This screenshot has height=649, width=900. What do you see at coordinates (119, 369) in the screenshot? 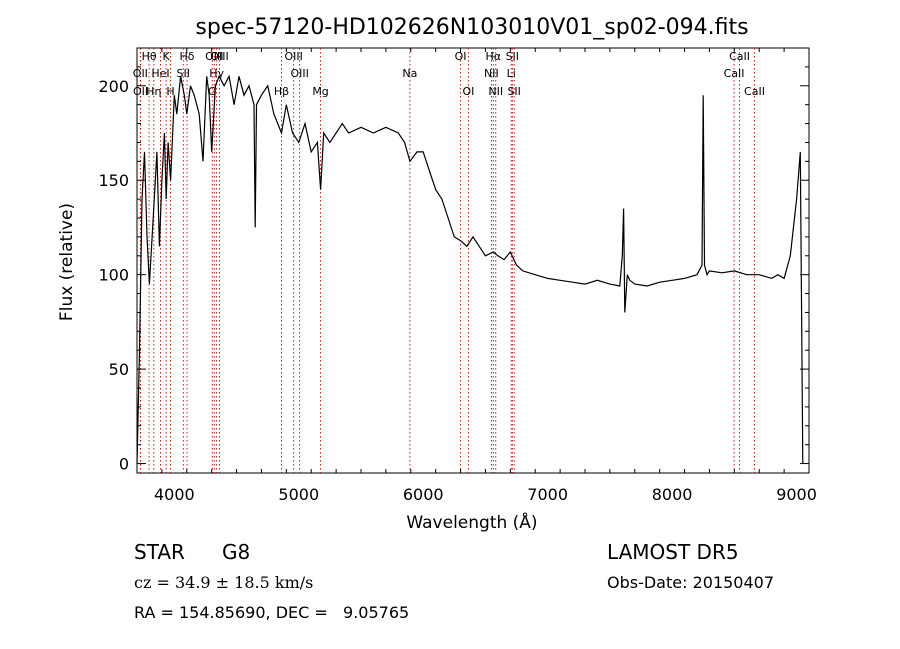
I see `y-tick-label: 50` at bounding box center [119, 369].